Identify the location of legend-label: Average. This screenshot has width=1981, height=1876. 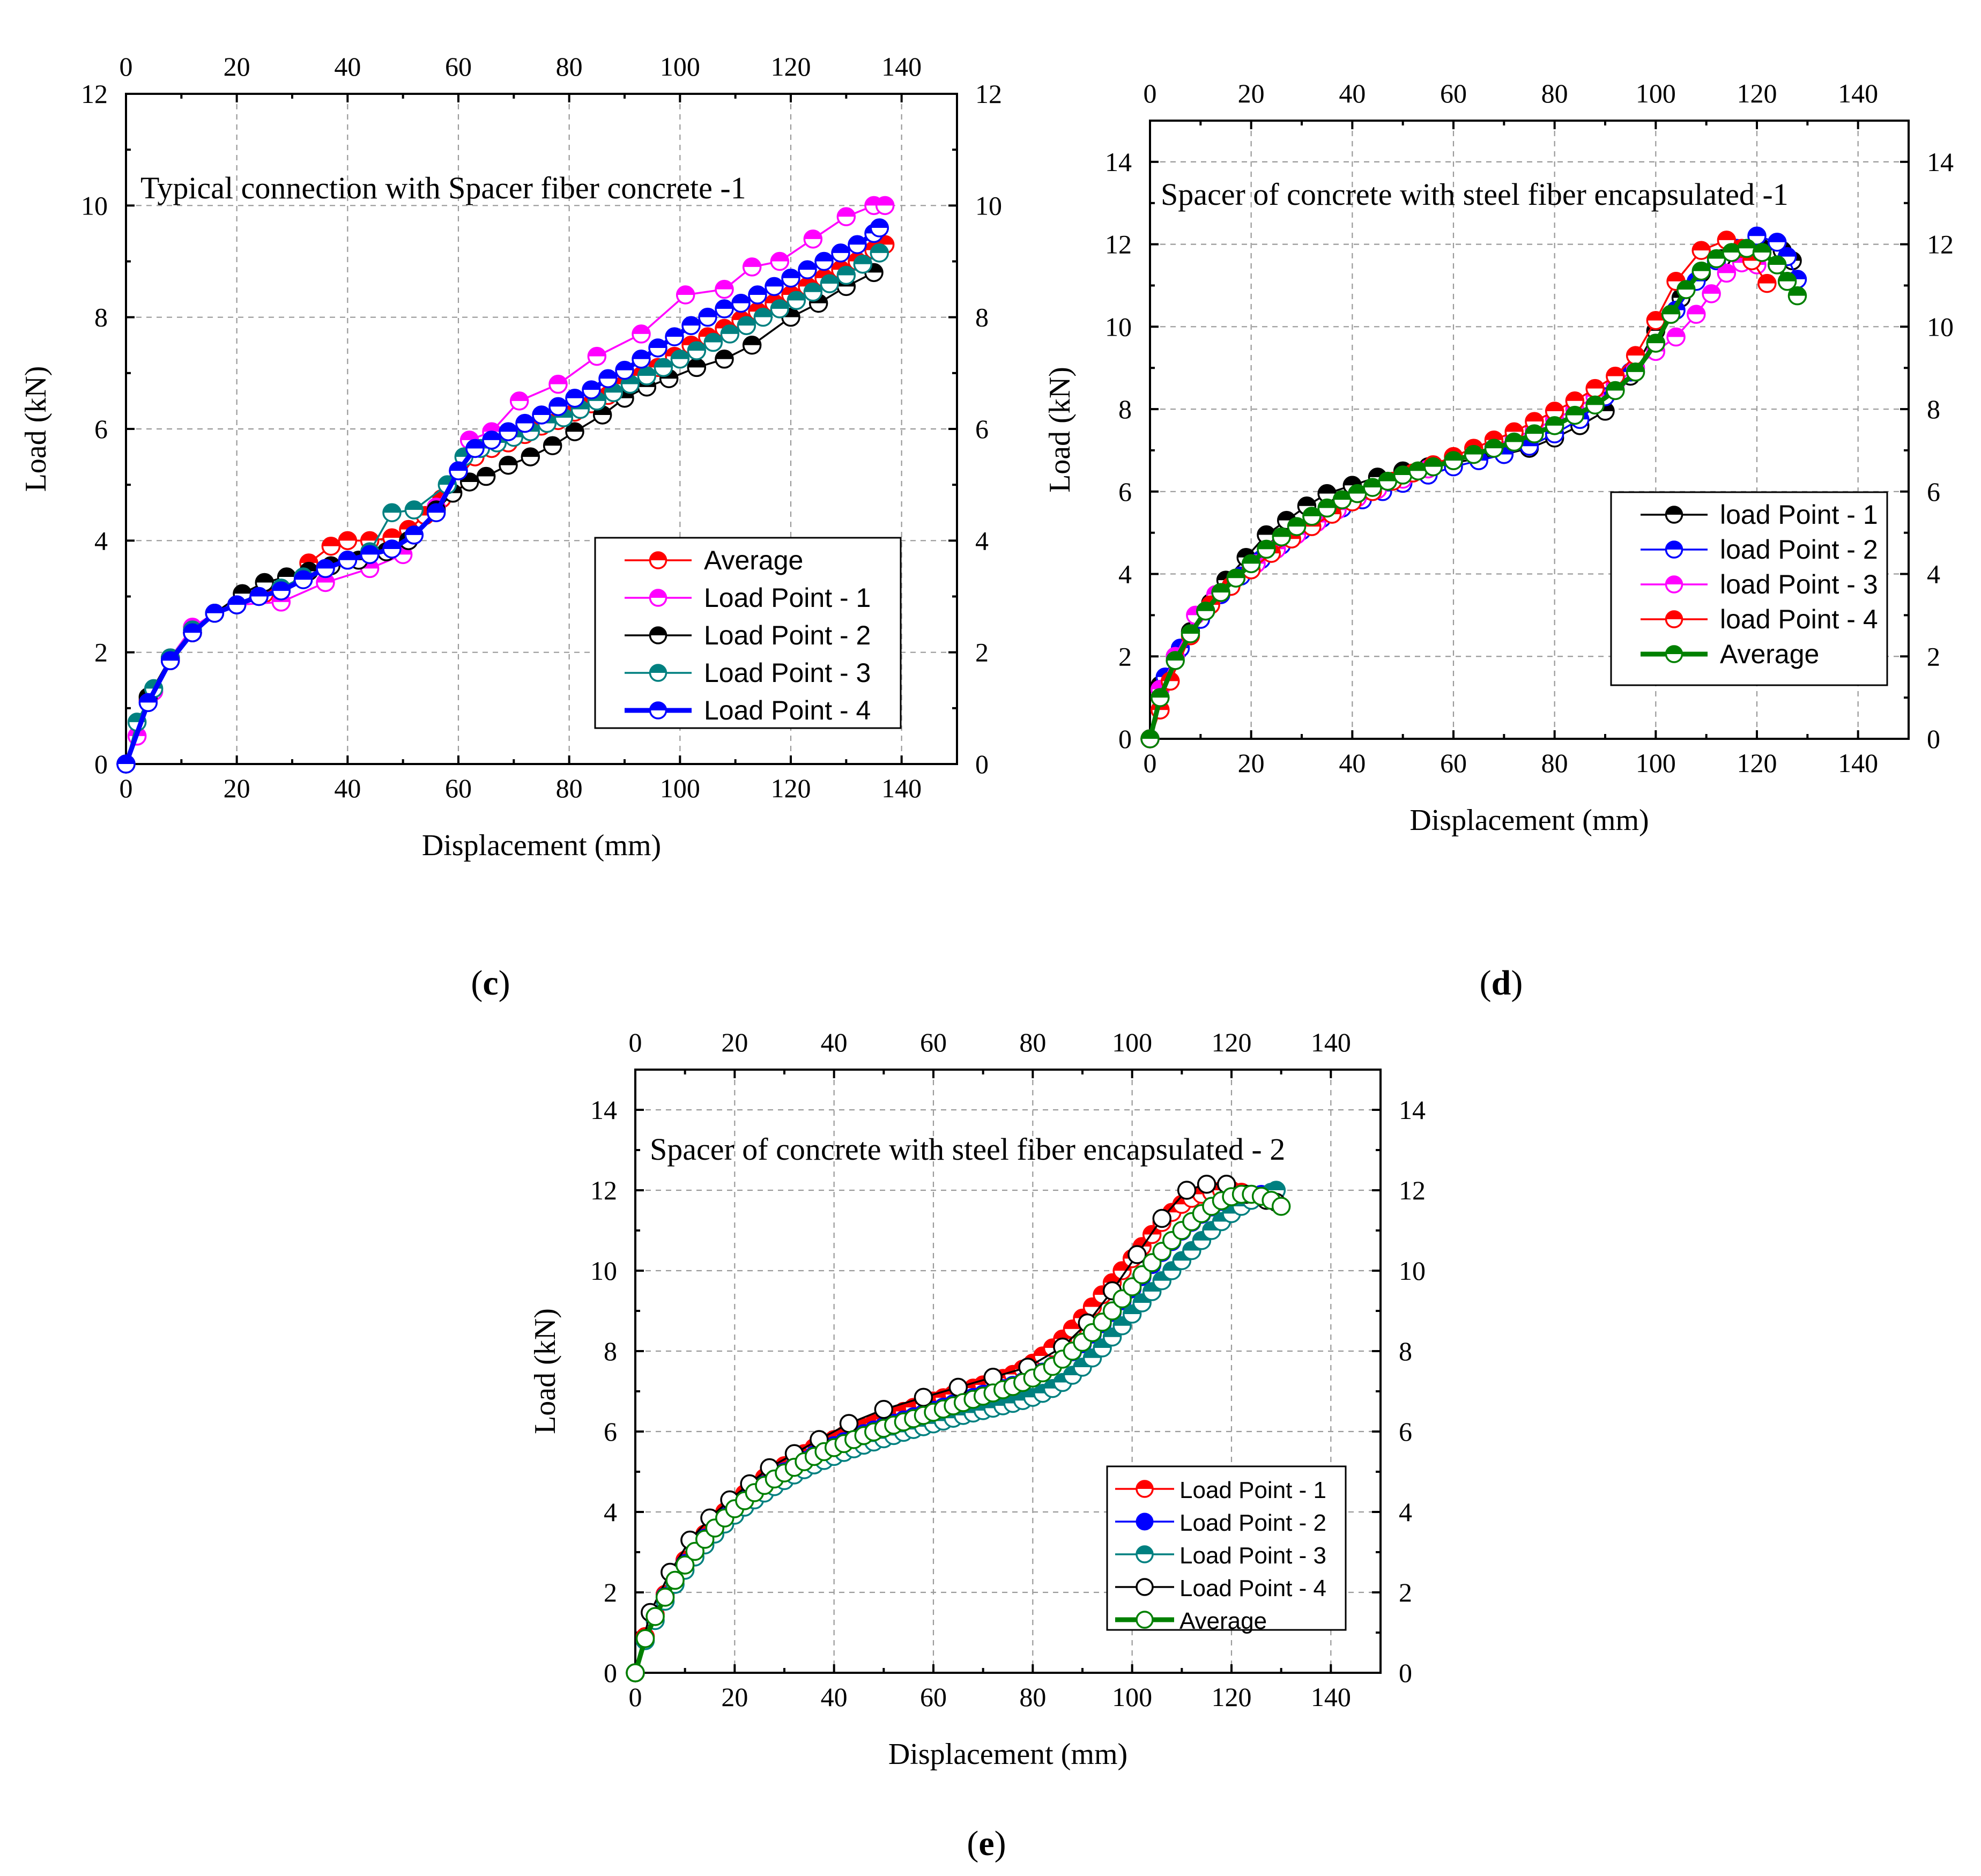
(1769, 654).